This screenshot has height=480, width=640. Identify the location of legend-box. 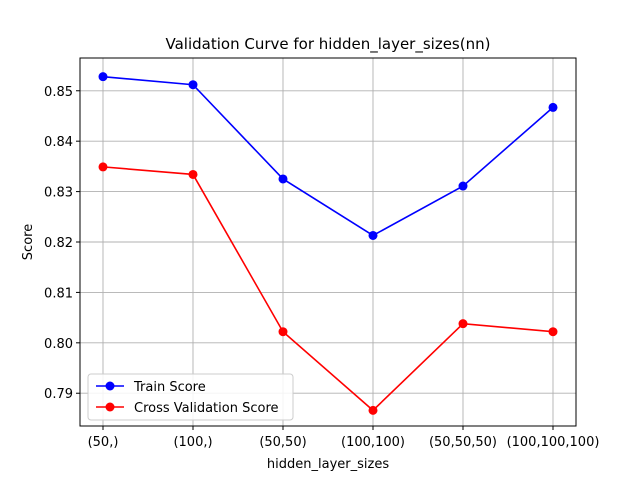
(190, 397).